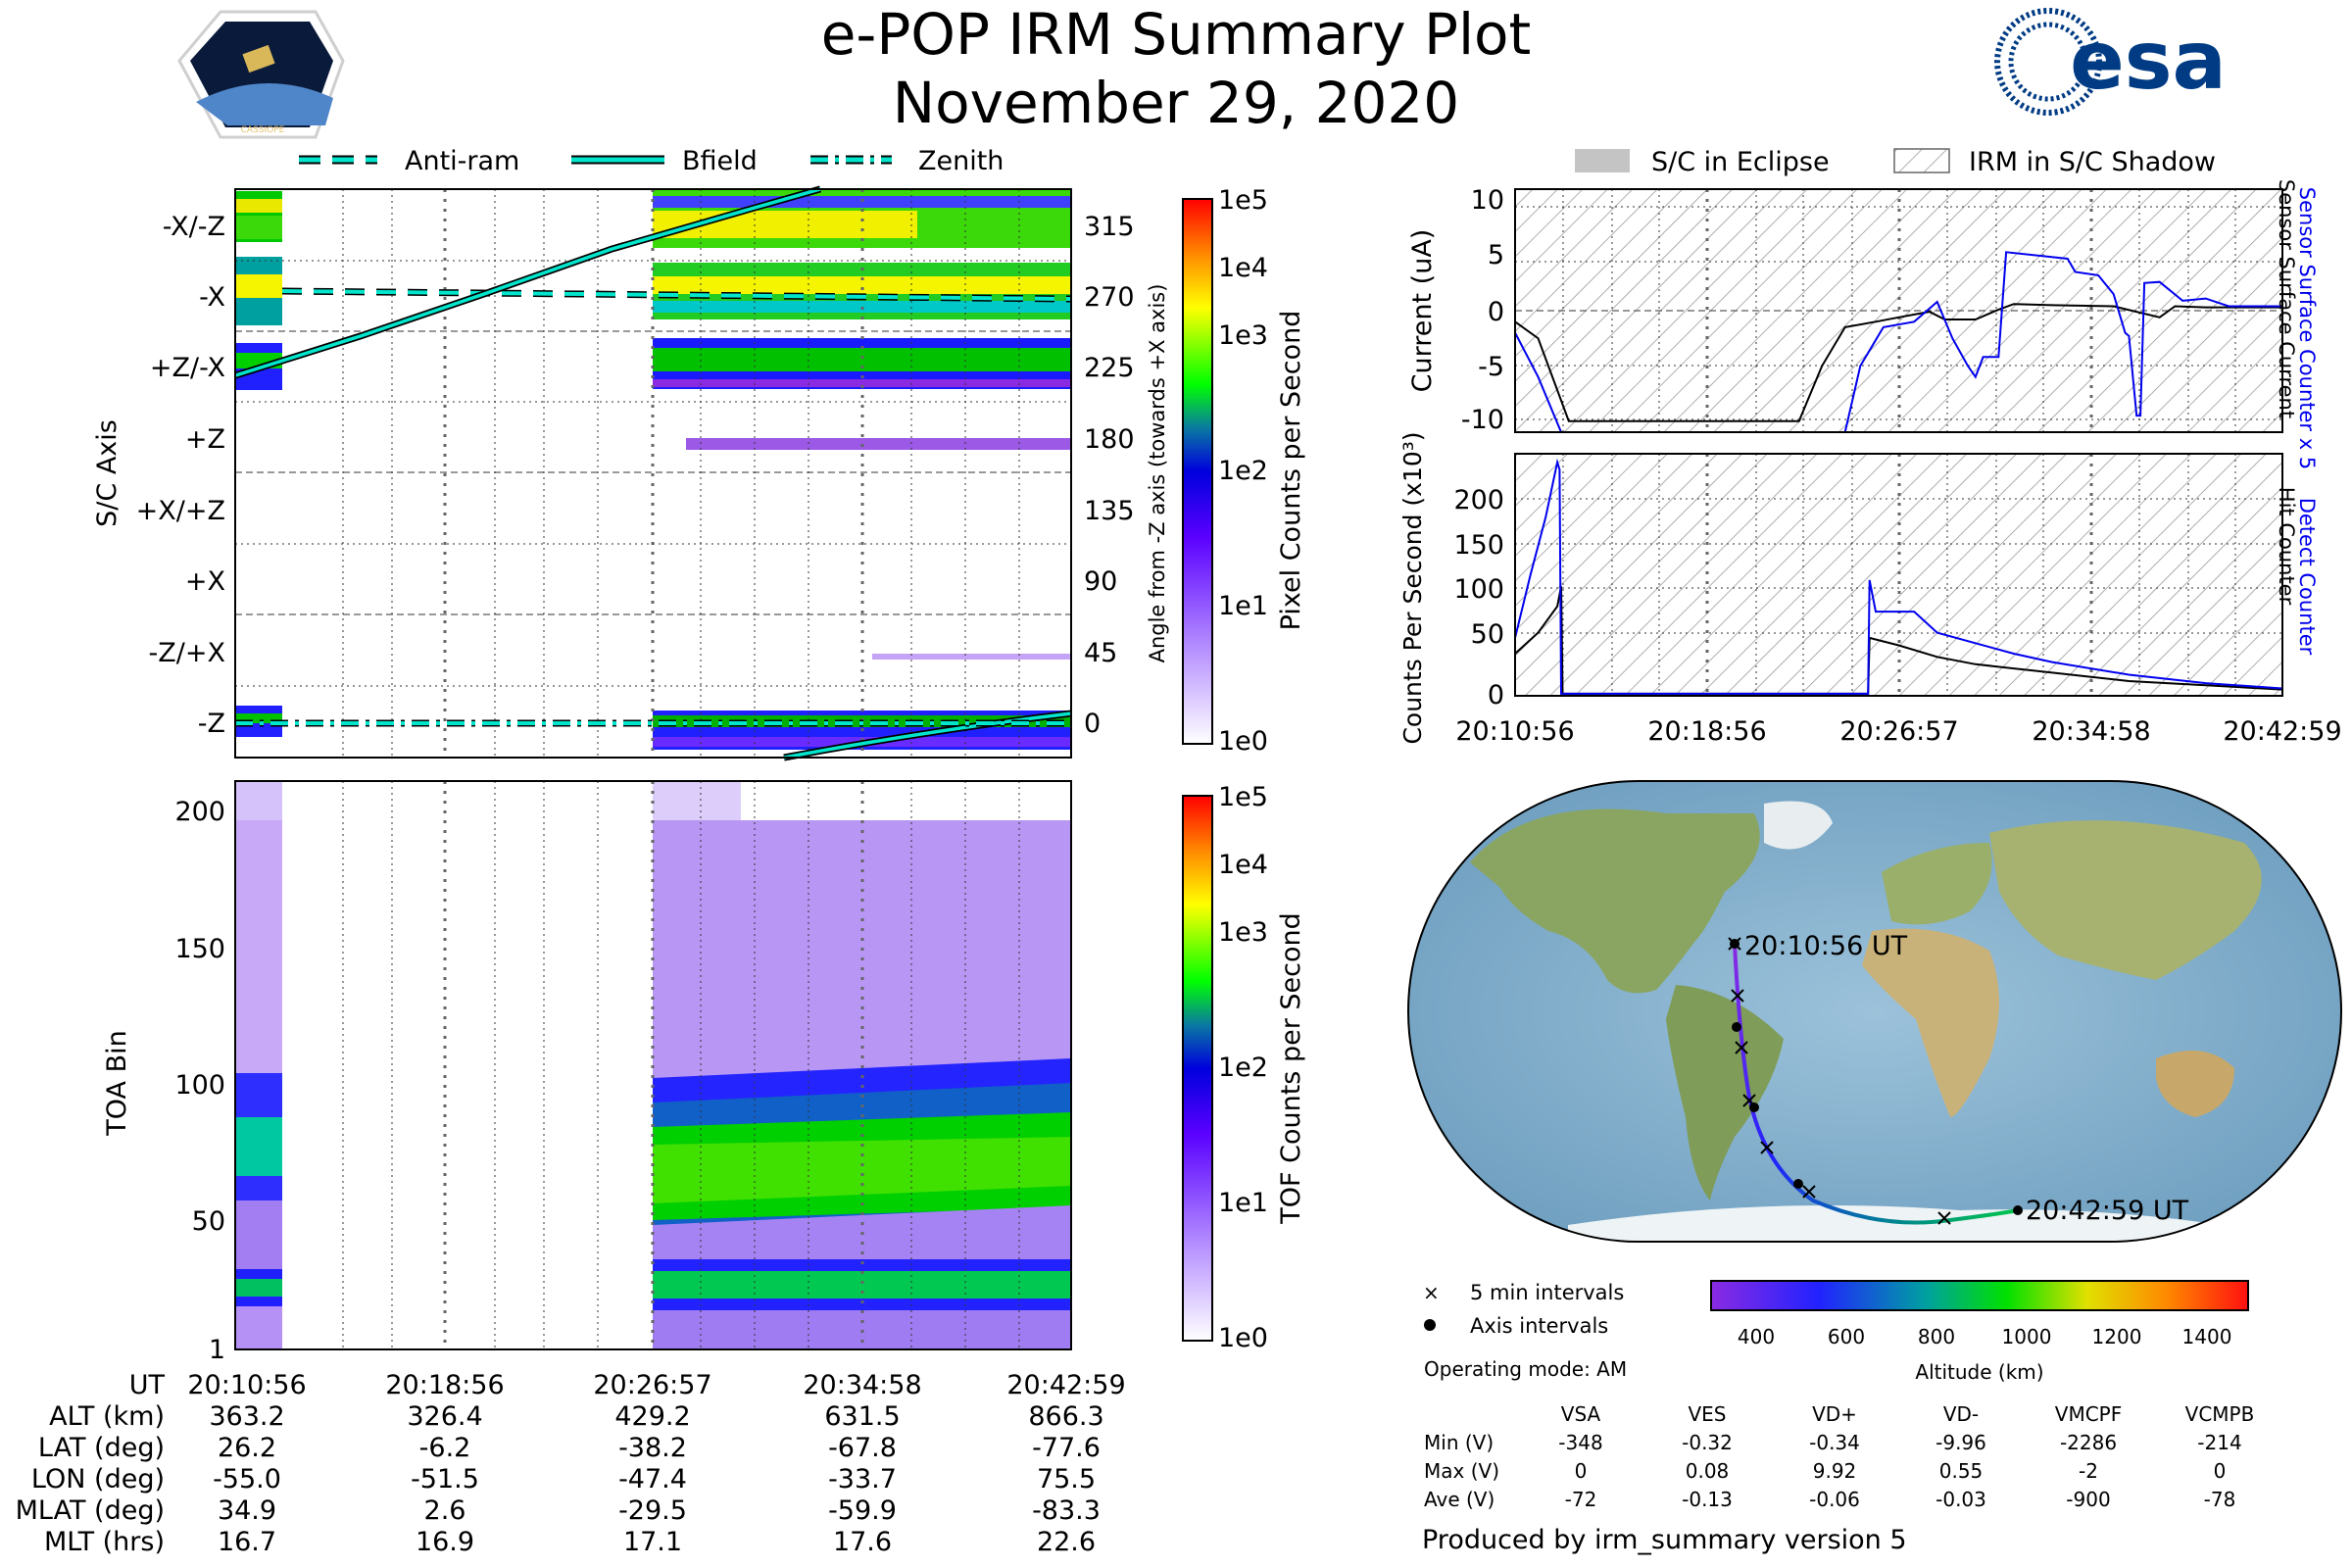  Describe the element at coordinates (652, 1385) in the screenshot. I see `ephem-cell: 20:26:57` at that location.